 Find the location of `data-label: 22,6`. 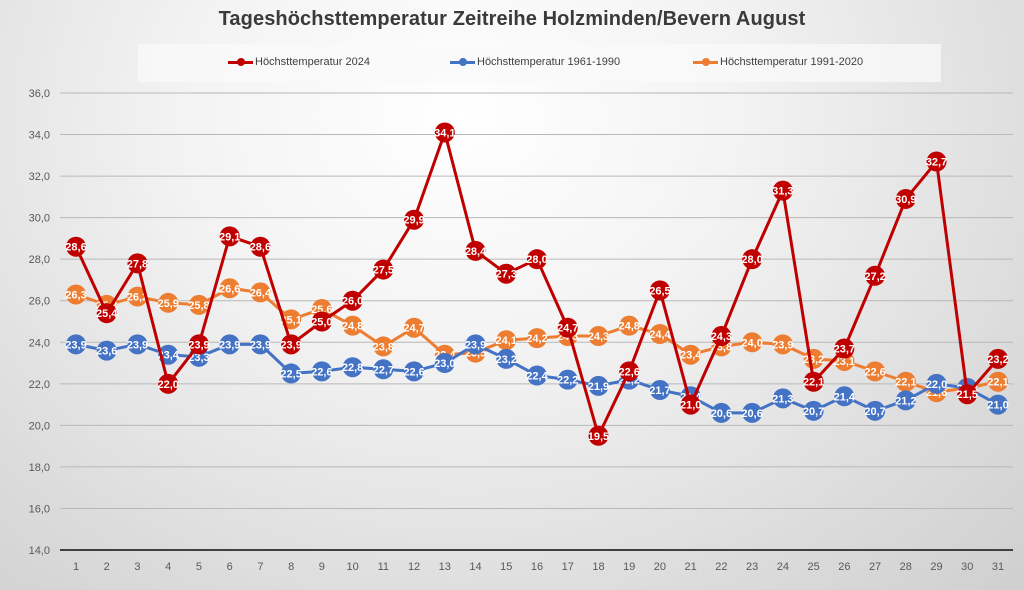

data-label: 22,6 is located at coordinates (628, 372).